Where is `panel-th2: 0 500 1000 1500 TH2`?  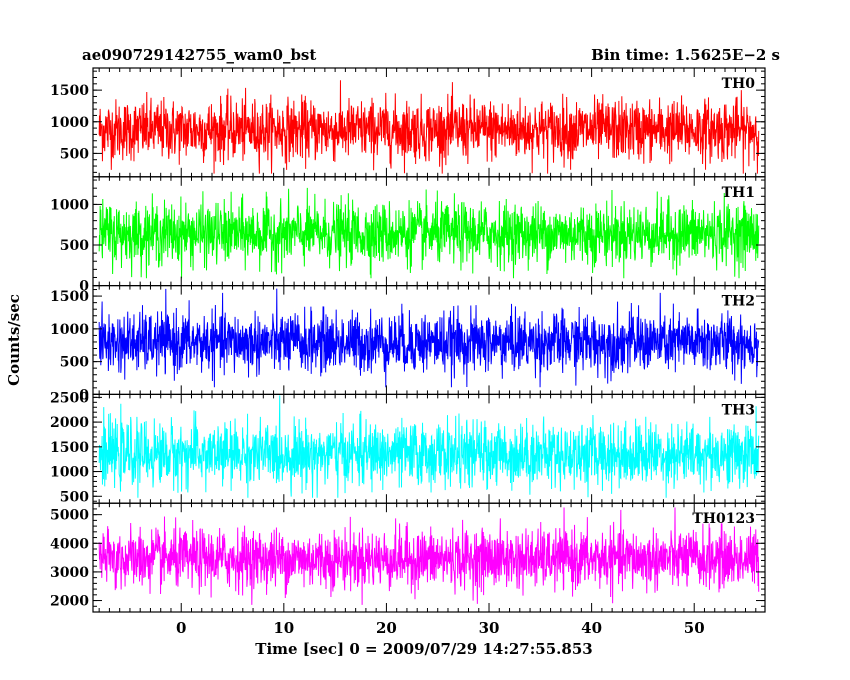
panel-th2: 0 500 1000 1500 TH2 is located at coordinates (408, 344).